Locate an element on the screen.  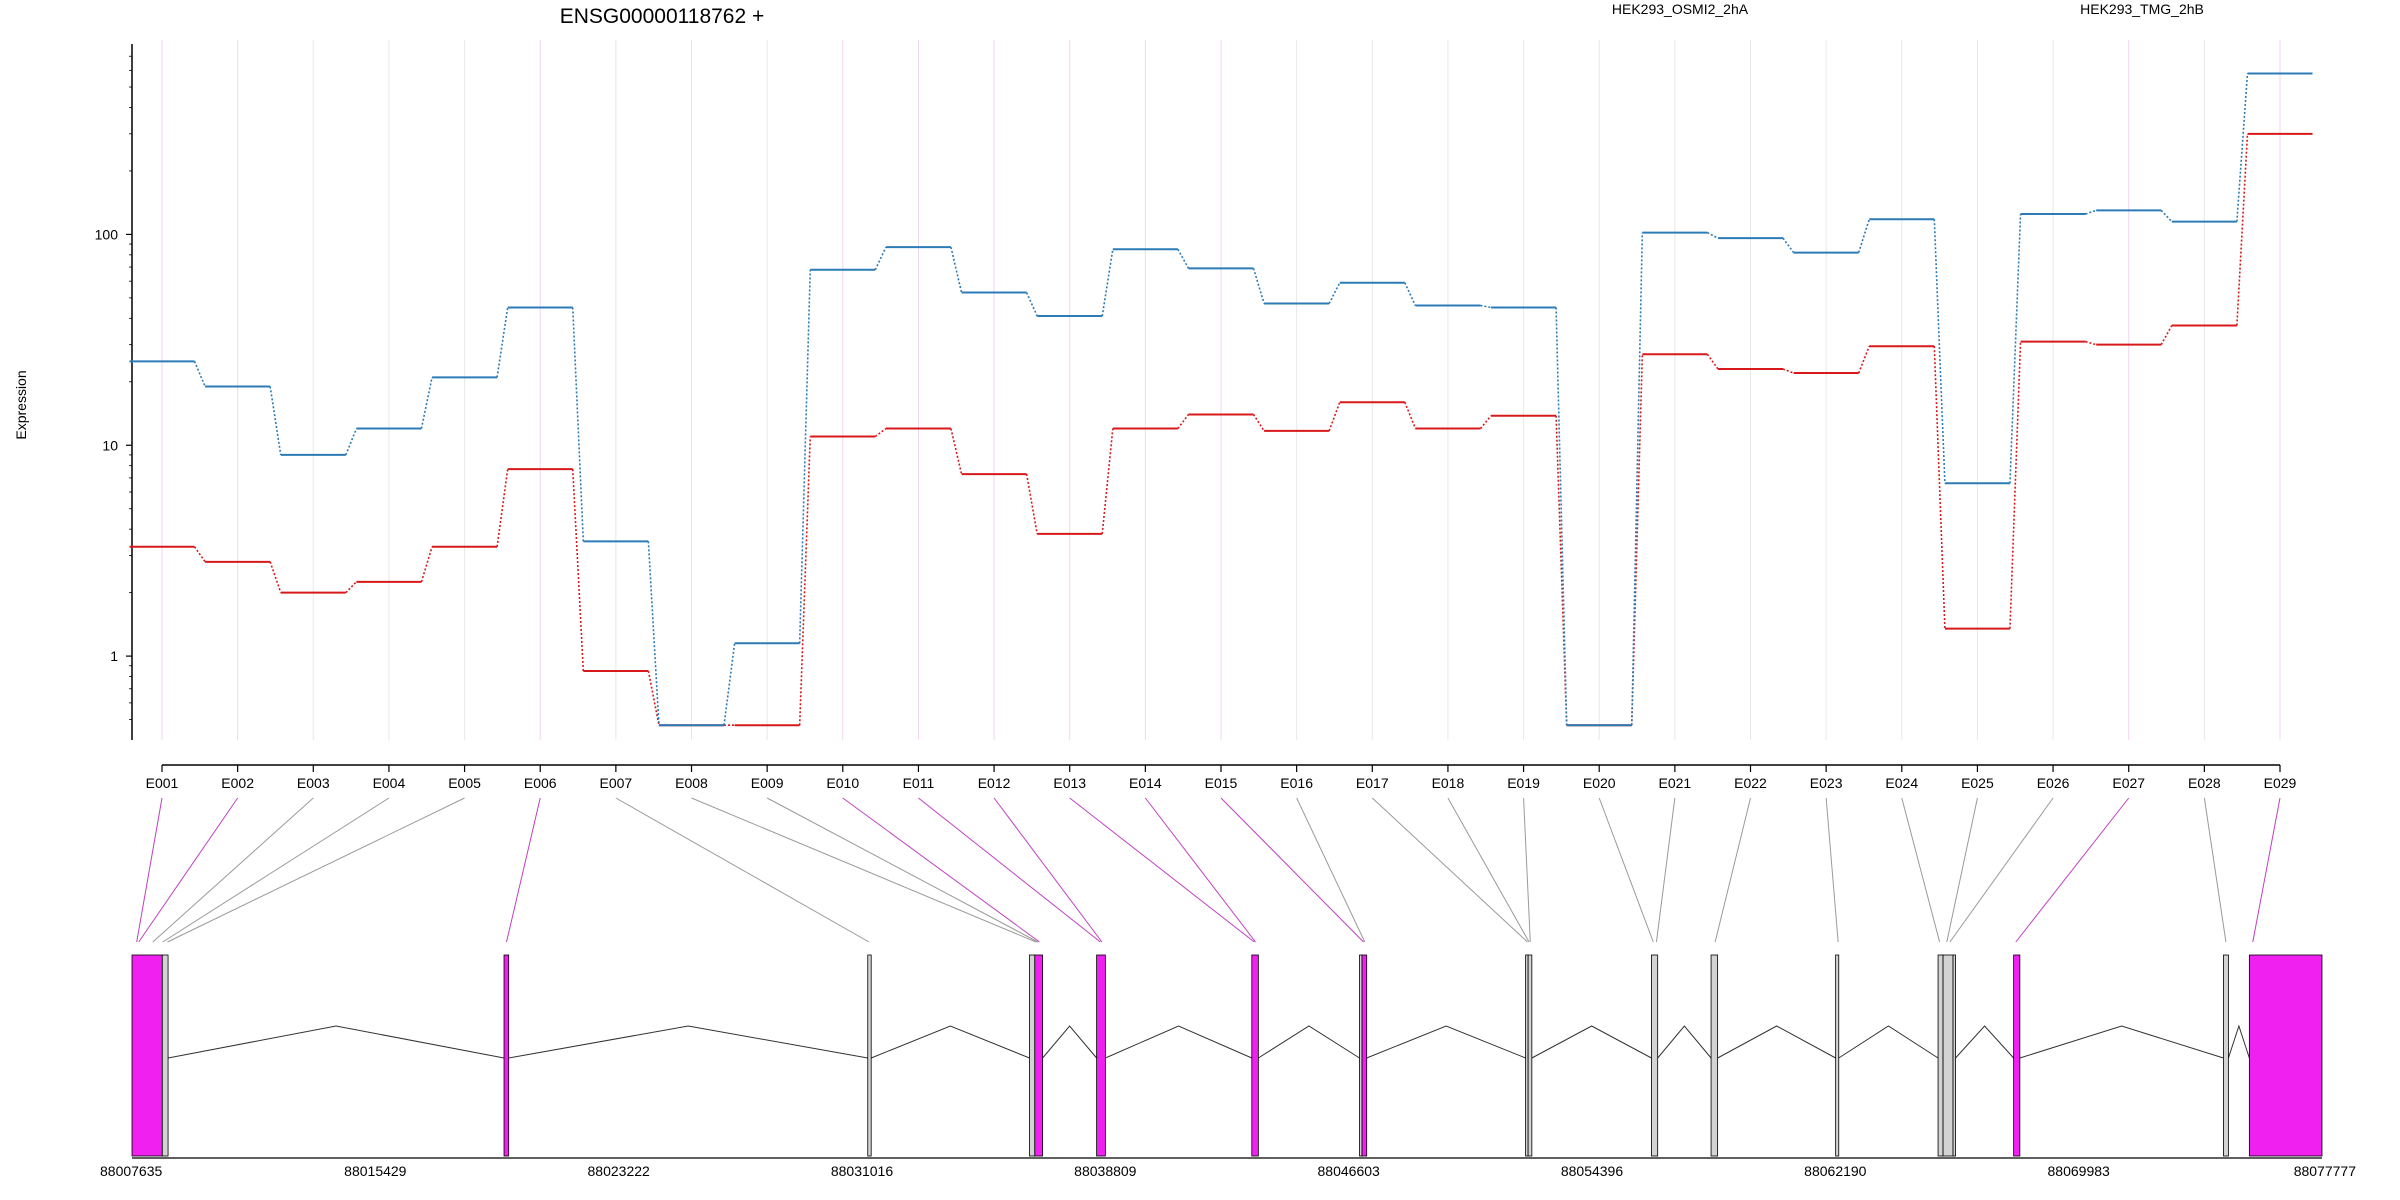
coordinate-tick-label: 88007635 is located at coordinates (131, 1171).